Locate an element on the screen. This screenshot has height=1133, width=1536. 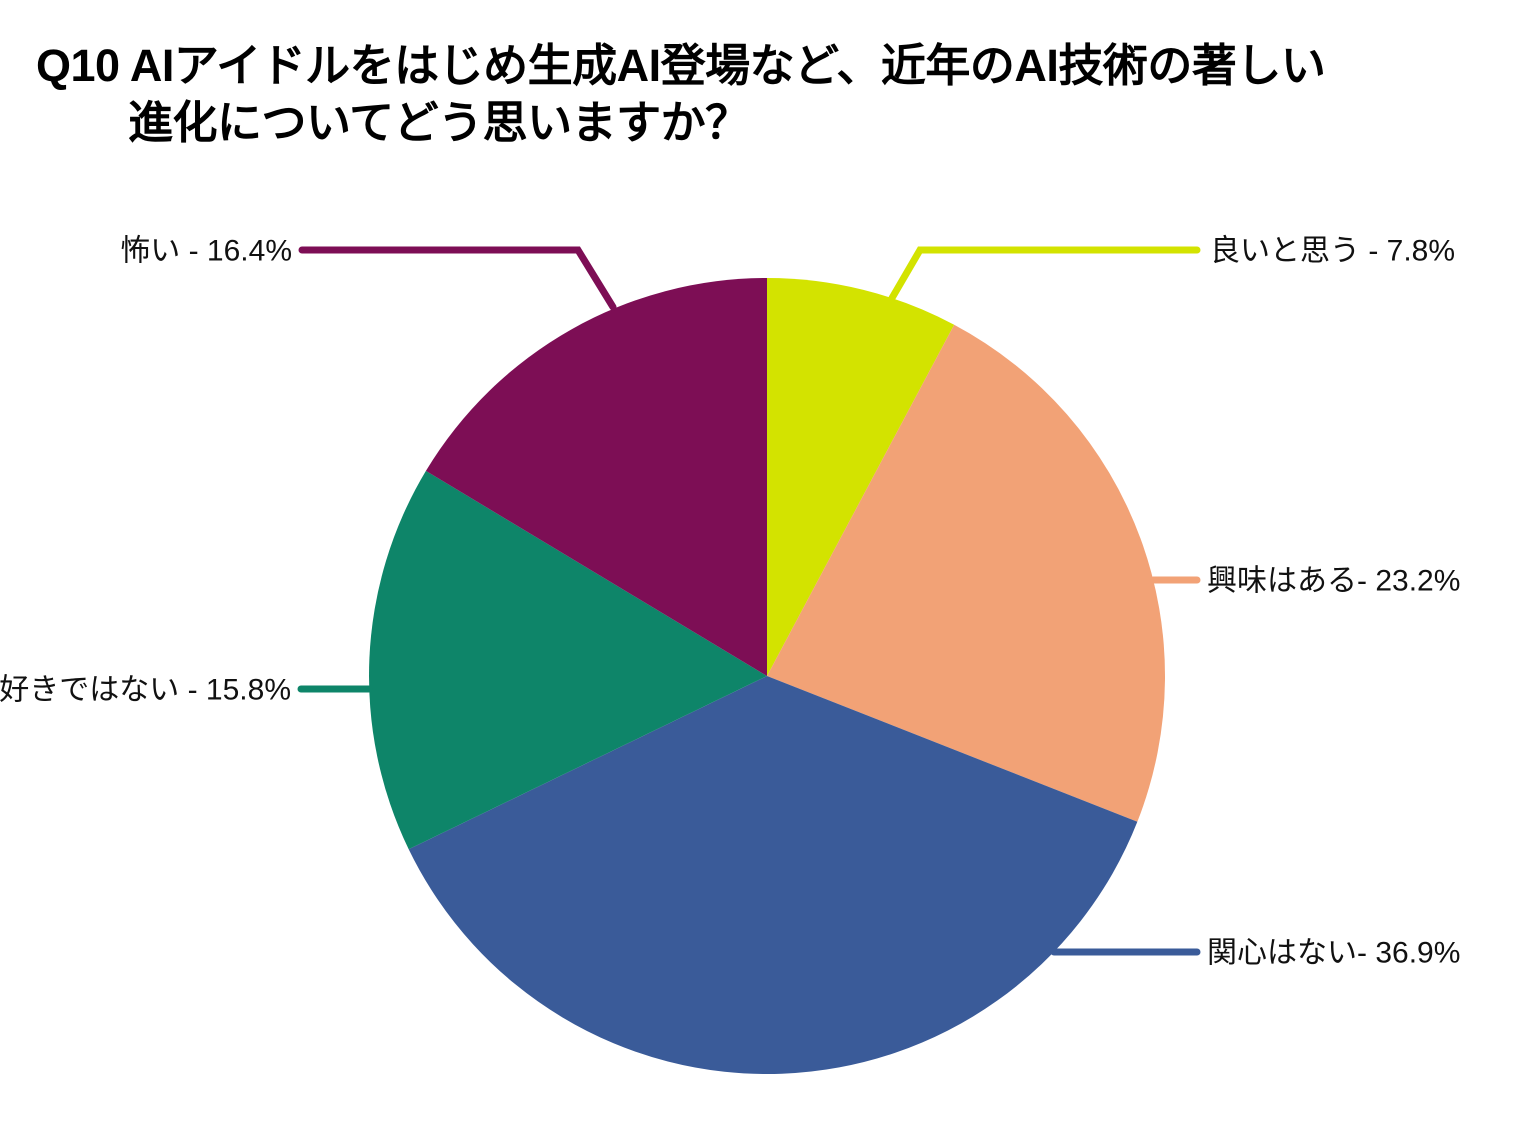
slice-label-4: 好きではない - 15.8% is located at coordinates (145, 690).